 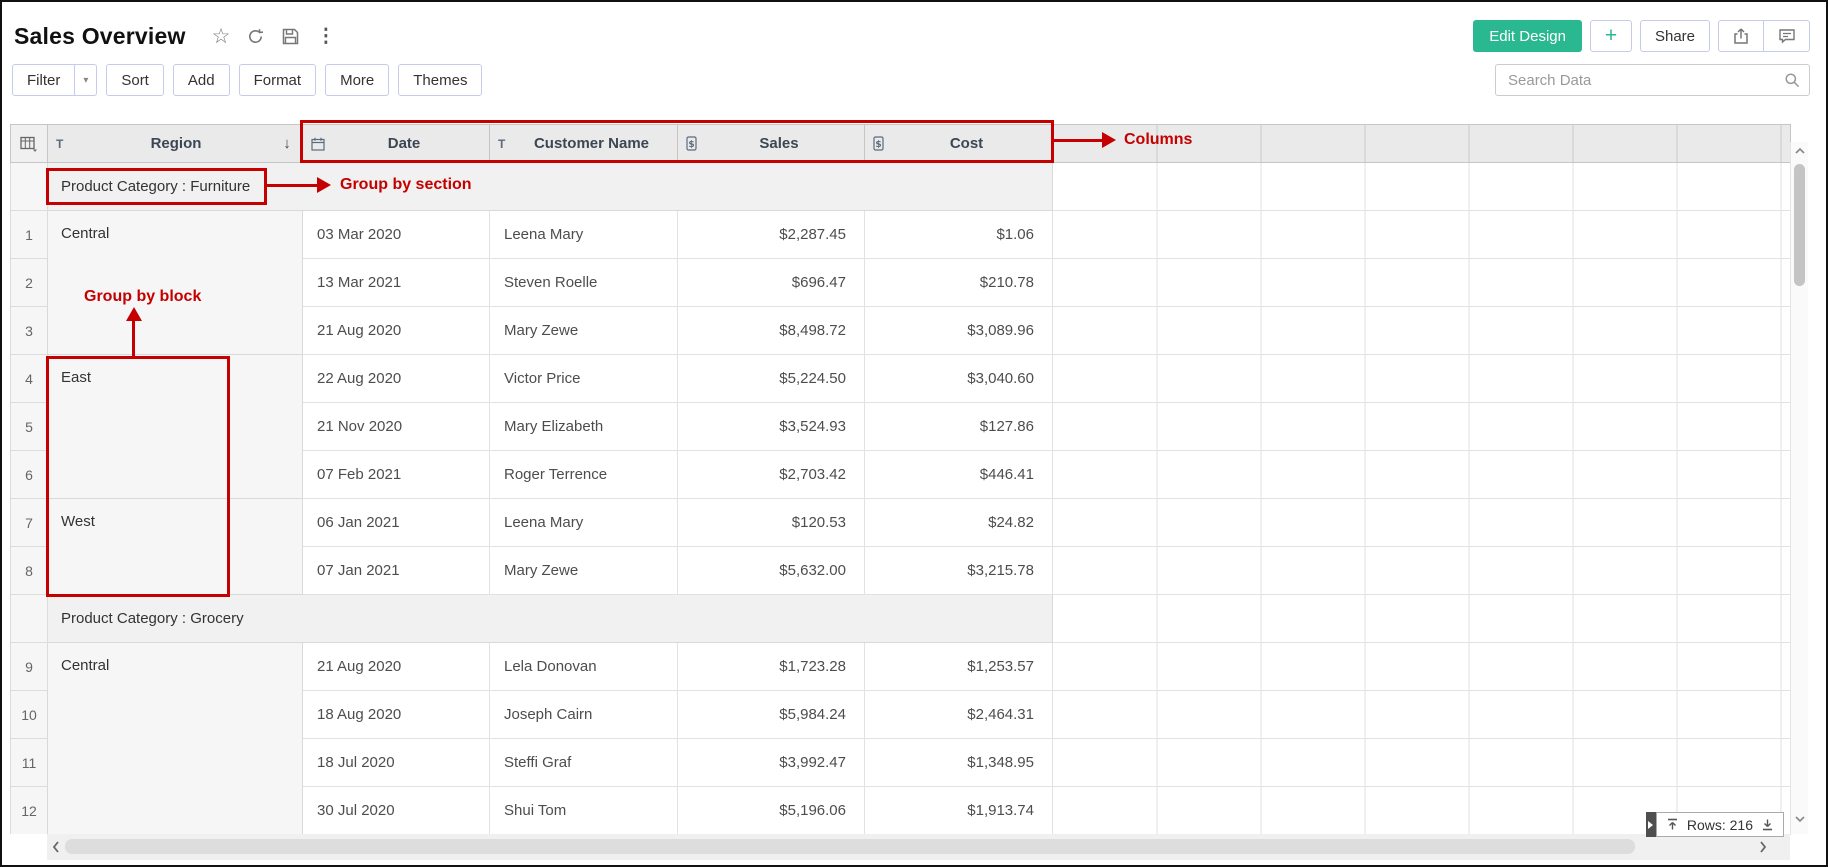 I want to click on select-all-cell, so click(x=29, y=143).